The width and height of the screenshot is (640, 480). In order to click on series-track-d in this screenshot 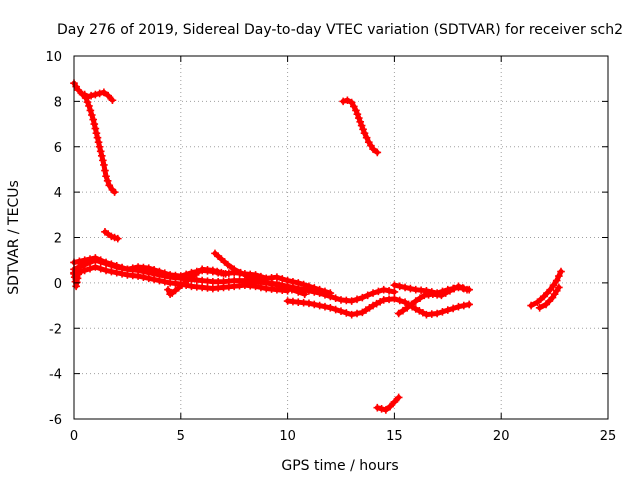, I will do `click(388, 403)`.